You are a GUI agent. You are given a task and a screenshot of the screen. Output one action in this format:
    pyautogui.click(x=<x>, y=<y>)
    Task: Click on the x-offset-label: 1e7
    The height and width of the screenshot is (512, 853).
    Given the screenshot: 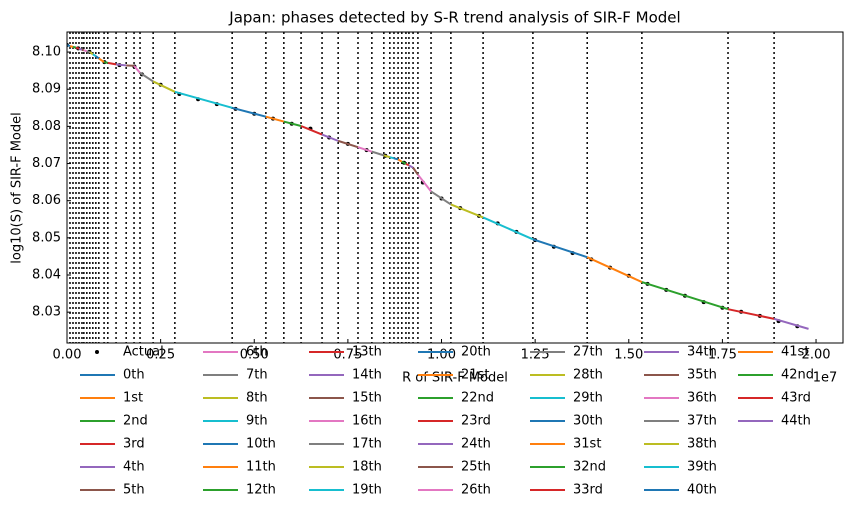 What is the action you would take?
    pyautogui.click(x=825, y=378)
    